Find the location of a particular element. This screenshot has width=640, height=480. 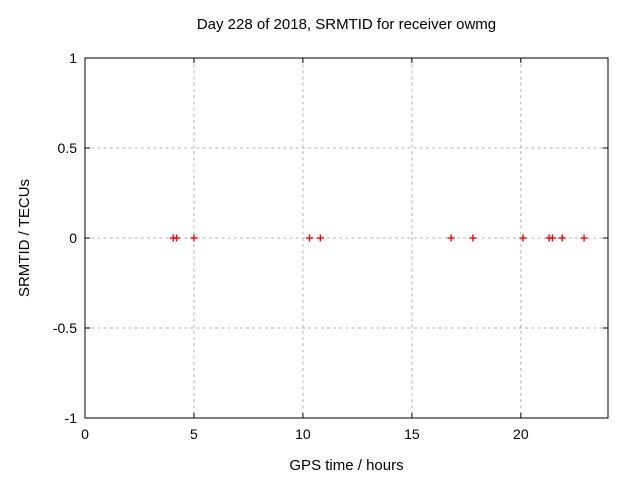

y-tick-label: -0.5 is located at coordinates (65, 328).